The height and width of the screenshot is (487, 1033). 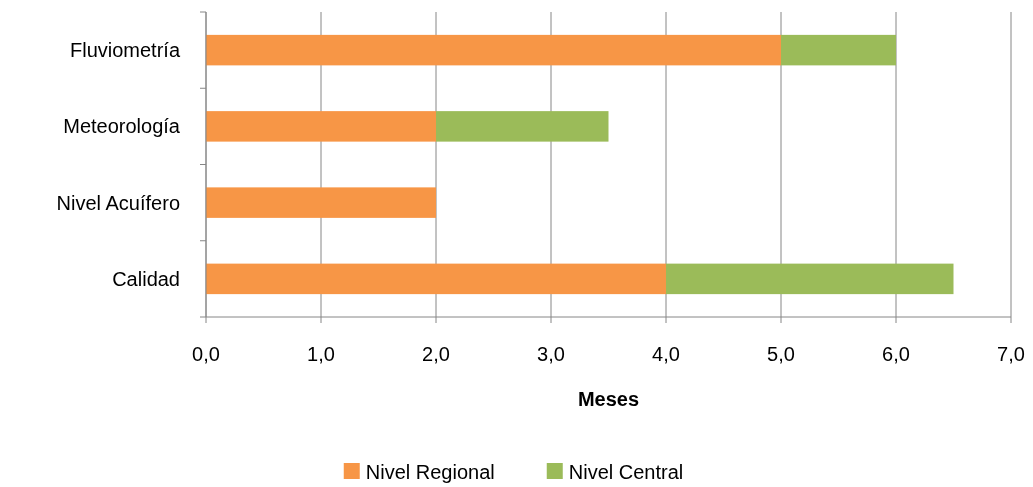 What do you see at coordinates (666, 354) in the screenshot?
I see `x-tick-label: 4,0` at bounding box center [666, 354].